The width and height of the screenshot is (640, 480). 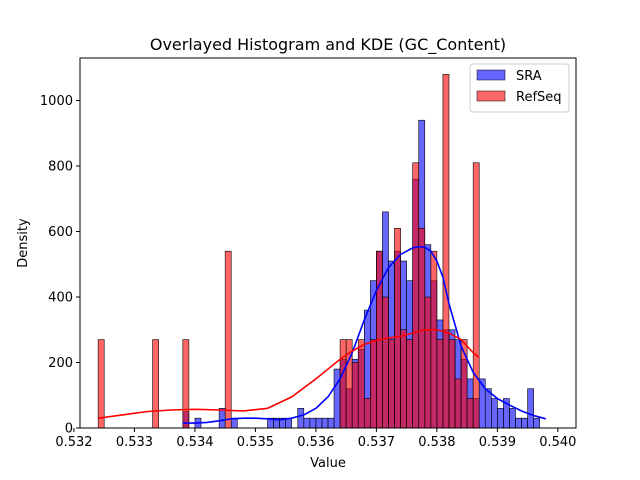 I want to click on legend-sra-label: SRA, so click(x=529, y=76).